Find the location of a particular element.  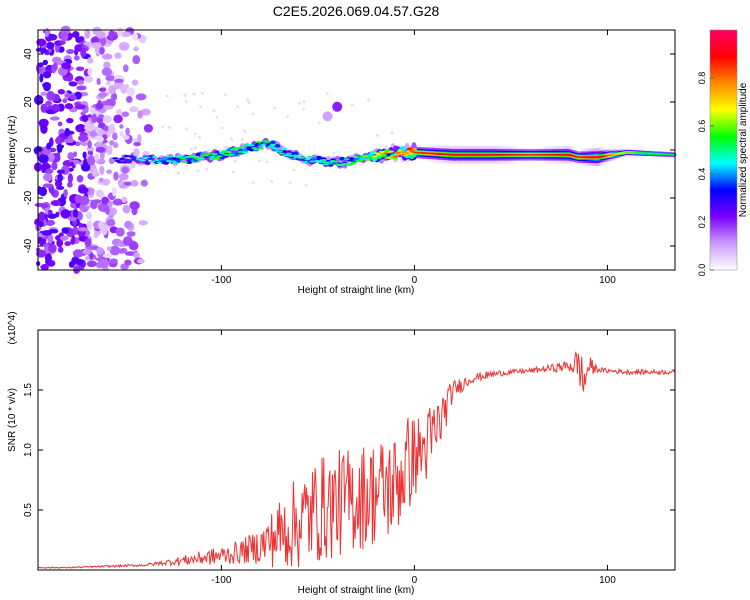

snr-y-label: SNR (10 * v/v) is located at coordinates (12, 420).